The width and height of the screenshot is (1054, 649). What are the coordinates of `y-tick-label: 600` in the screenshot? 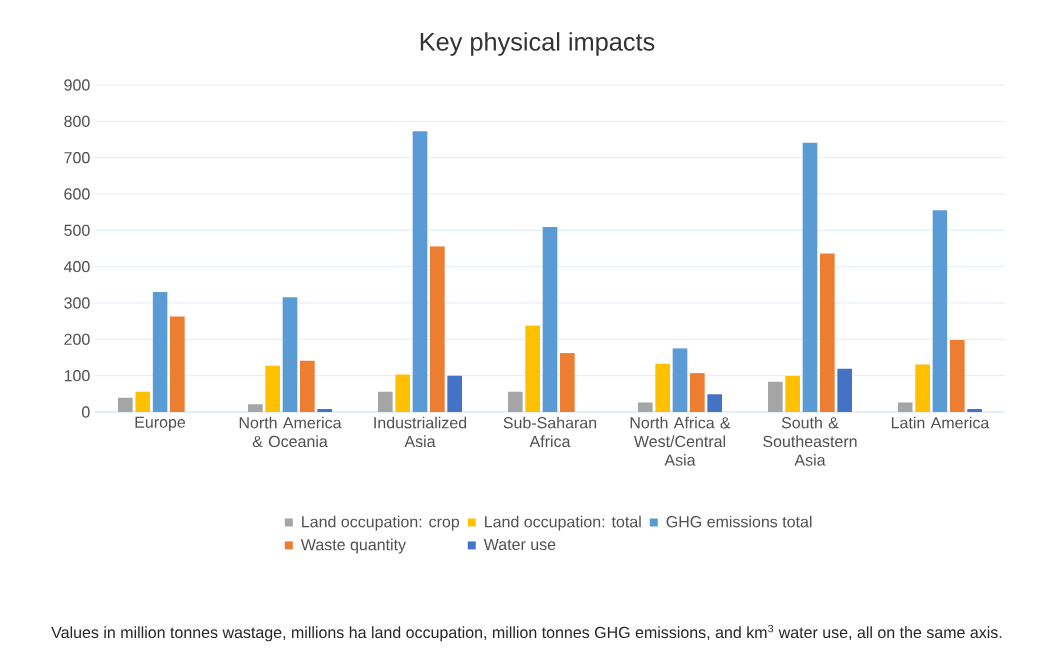 It's located at (77, 194).